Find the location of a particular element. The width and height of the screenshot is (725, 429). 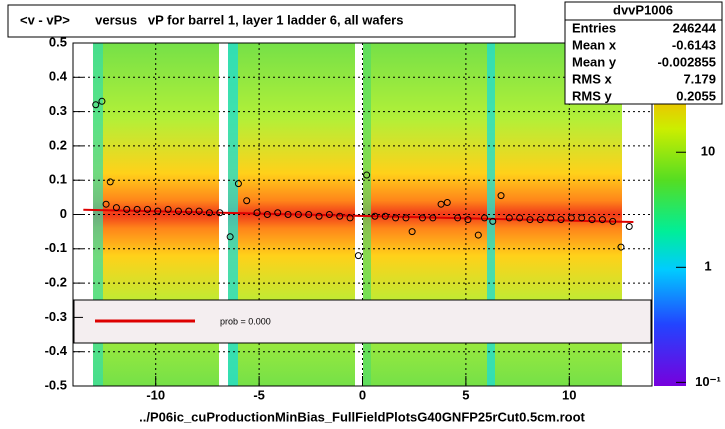

x-tick-label: -5 is located at coordinates (259, 394).